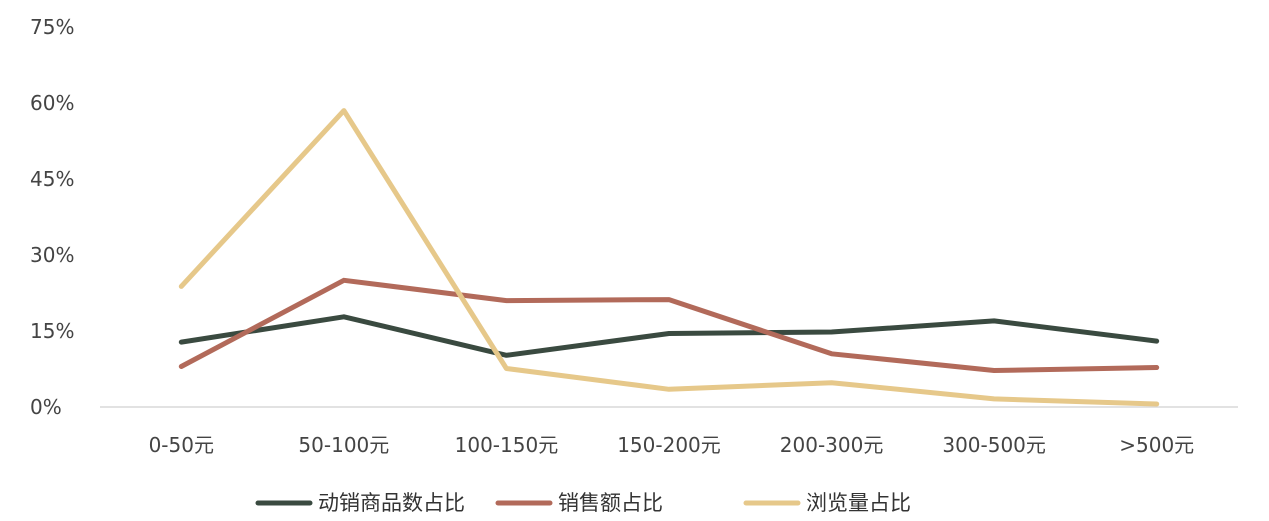  What do you see at coordinates (52, 179) in the screenshot?
I see `y-tick-label: 45%` at bounding box center [52, 179].